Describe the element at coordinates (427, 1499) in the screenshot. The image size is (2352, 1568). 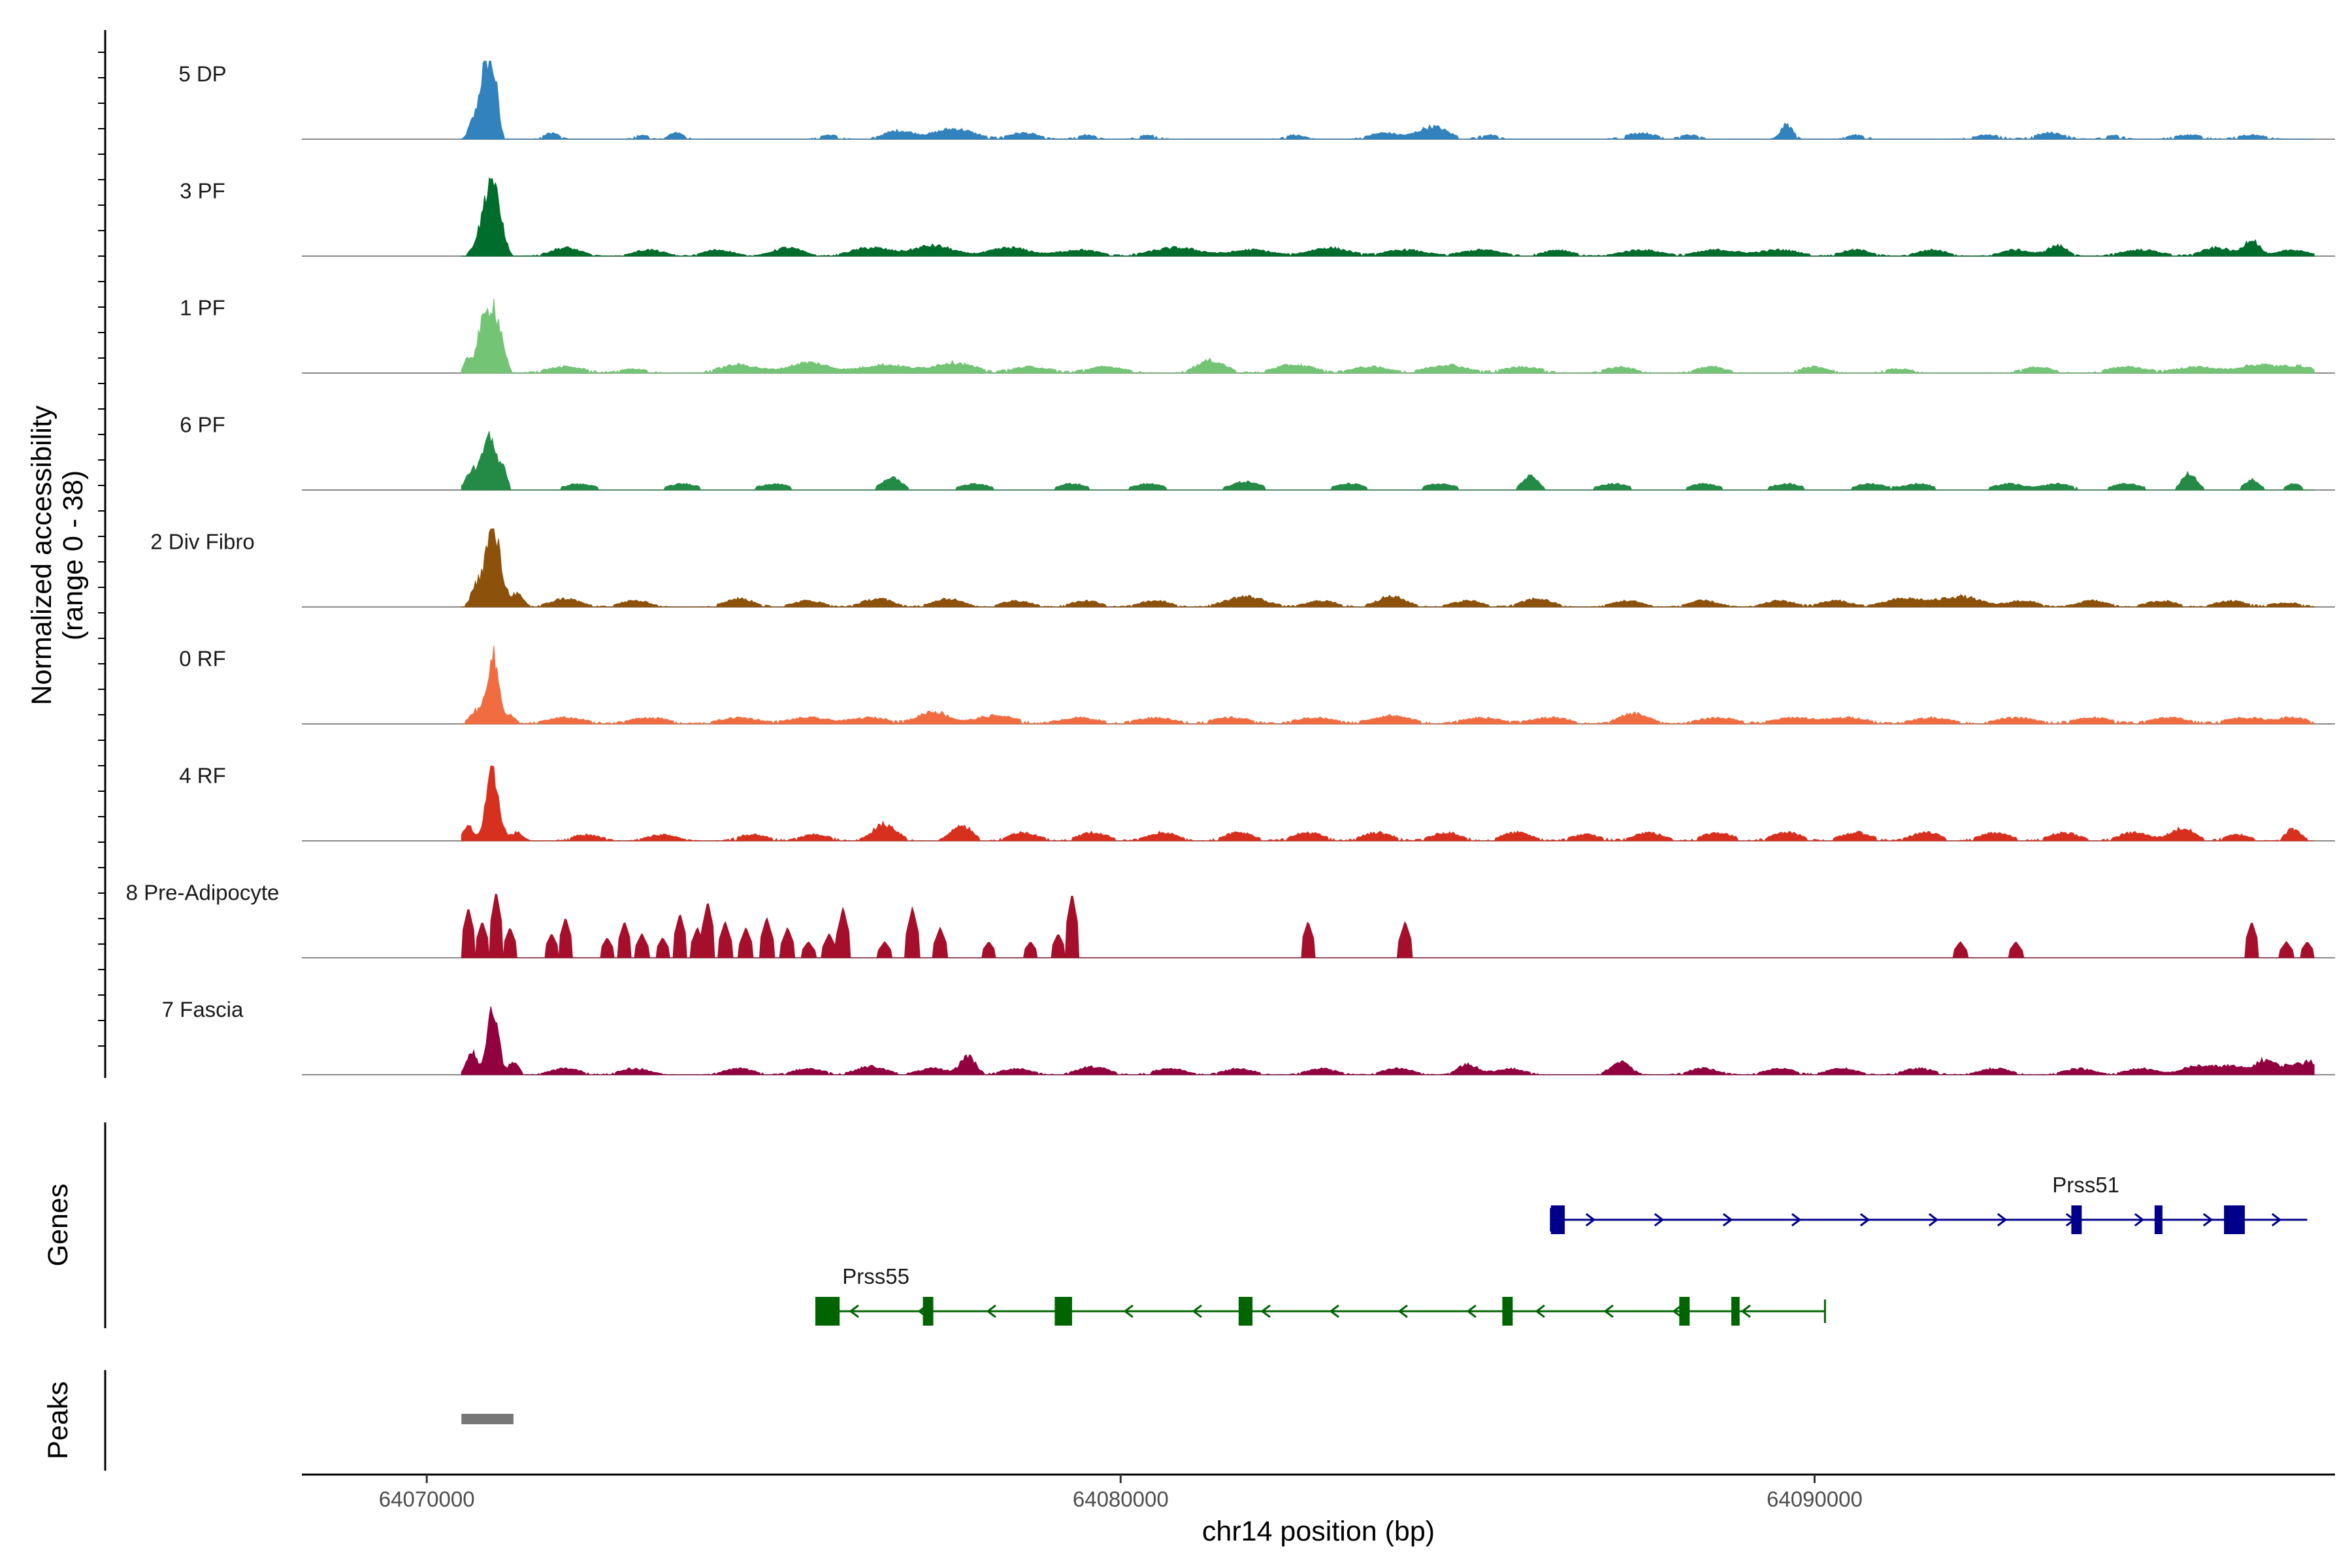
I see `x-tick-label: 64070000` at that location.